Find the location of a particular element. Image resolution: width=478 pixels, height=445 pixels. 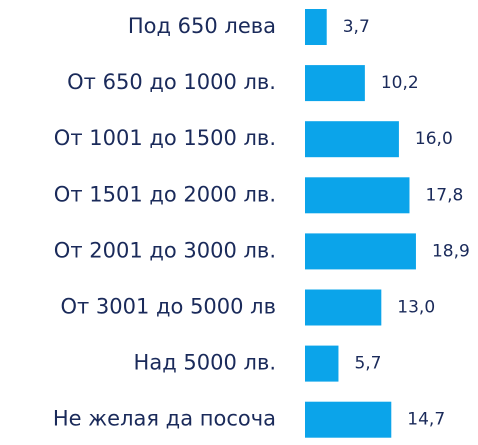

category-label: От 650 до 1000 лв. is located at coordinates (171, 82).